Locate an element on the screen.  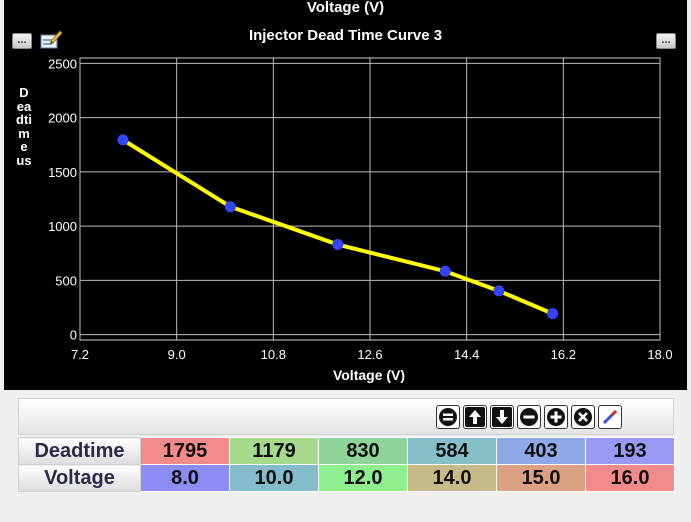
table-cell: 10.0 is located at coordinates (274, 478).